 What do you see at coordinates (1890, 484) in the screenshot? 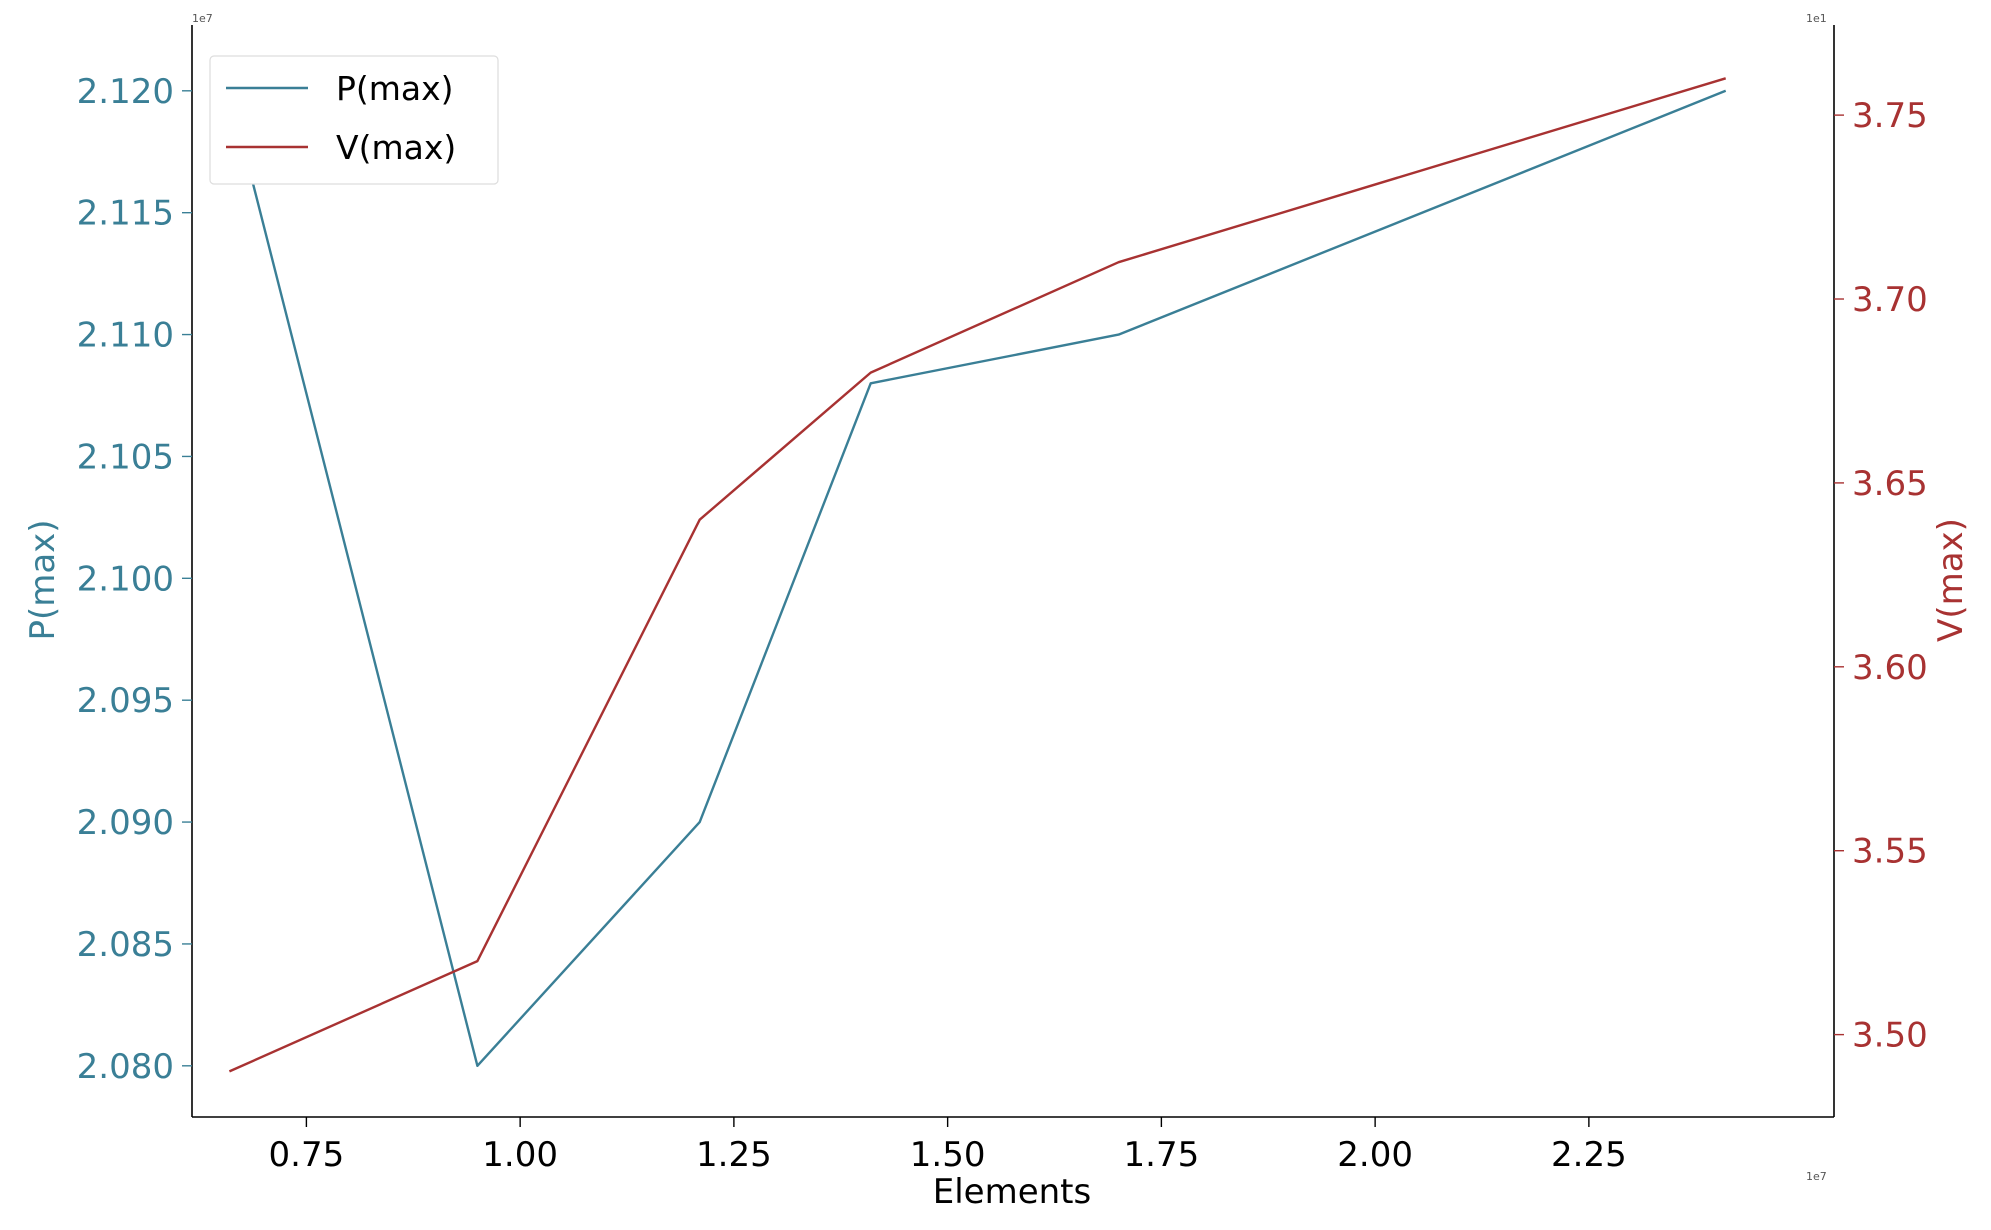
I see `right-tick-label: 3.65` at bounding box center [1890, 484].